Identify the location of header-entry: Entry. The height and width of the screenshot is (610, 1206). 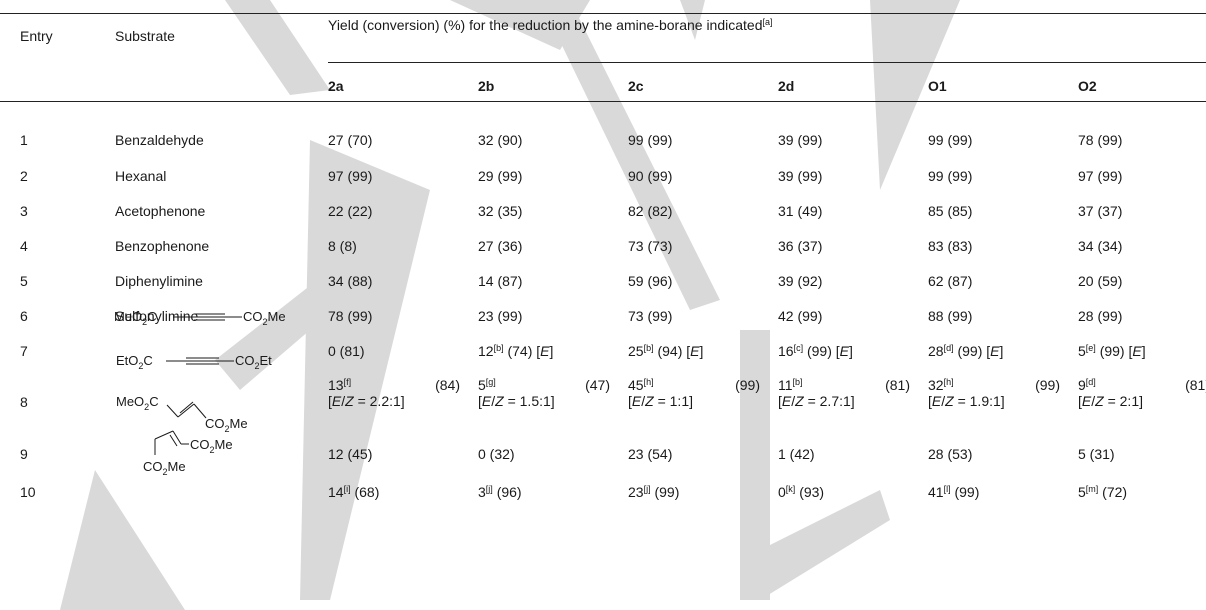
(36, 36).